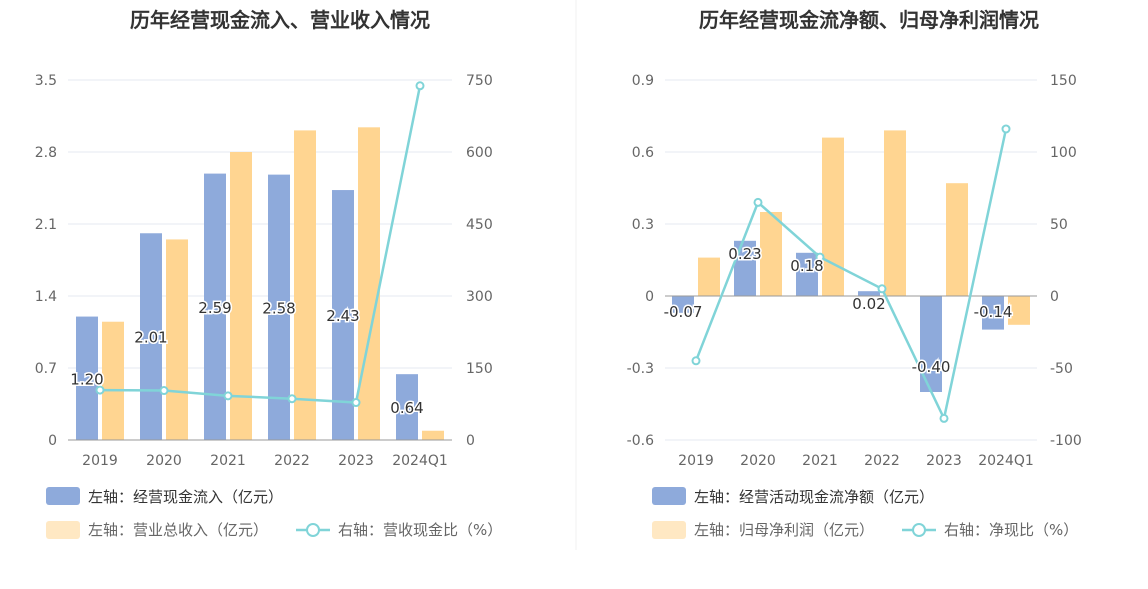 The height and width of the screenshot is (589, 1148). What do you see at coordinates (1061, 369) in the screenshot?
I see `right-axis-tick: -50` at bounding box center [1061, 369].